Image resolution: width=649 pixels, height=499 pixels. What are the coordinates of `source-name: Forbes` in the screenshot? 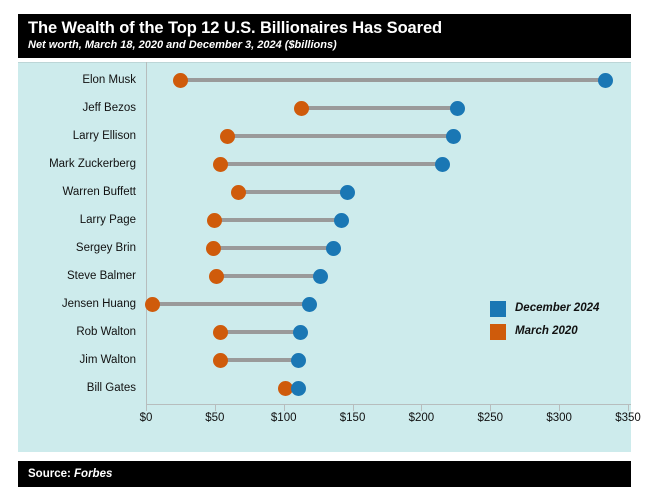 It's located at (93, 474).